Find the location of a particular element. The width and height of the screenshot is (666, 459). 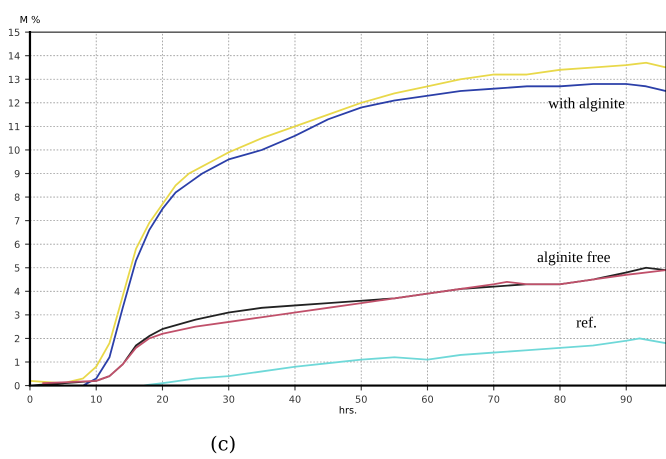

y-tick-label: 8 is located at coordinates (17, 197).